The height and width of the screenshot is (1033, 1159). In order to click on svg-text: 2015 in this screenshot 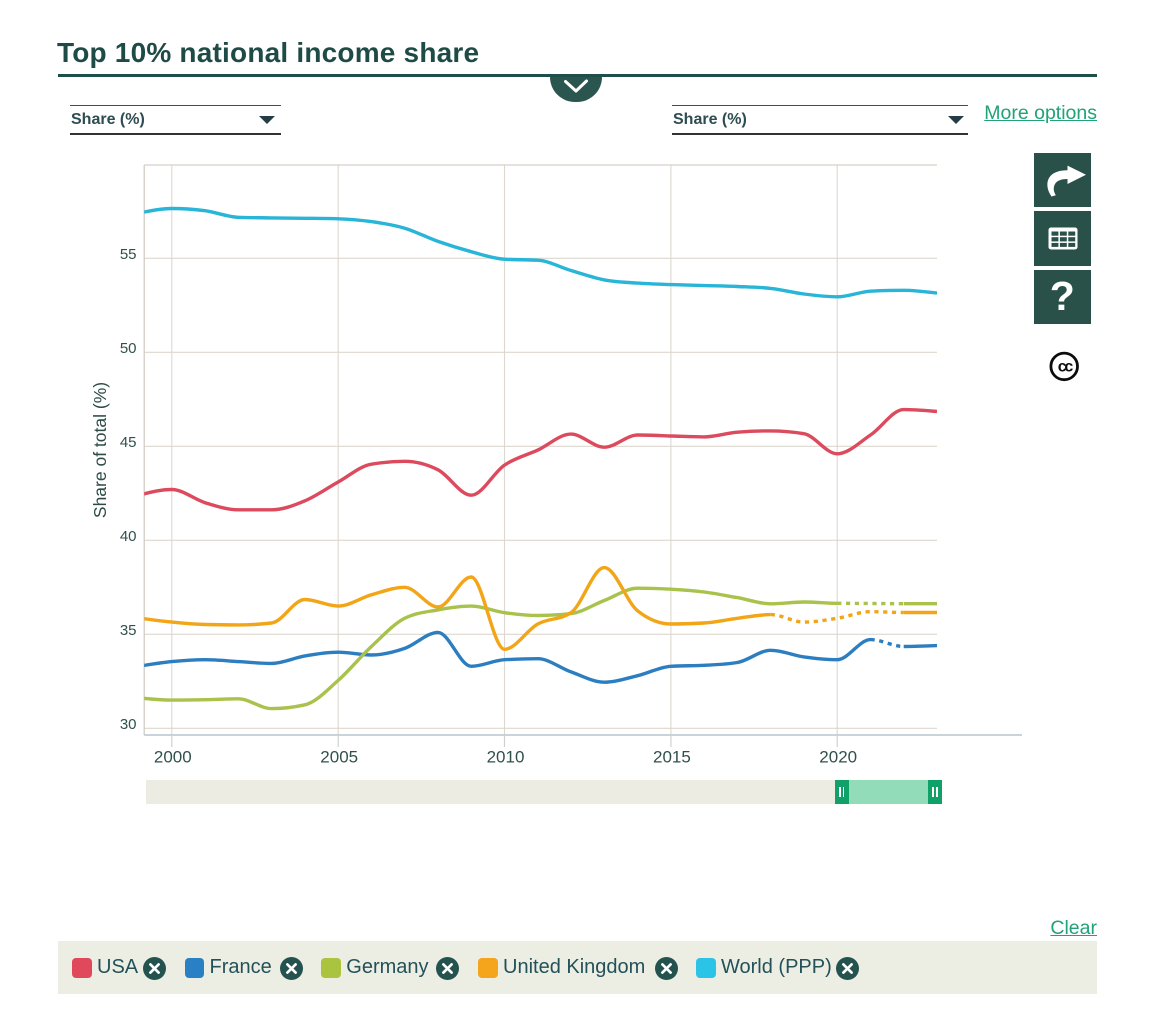, I will do `click(672, 757)`.